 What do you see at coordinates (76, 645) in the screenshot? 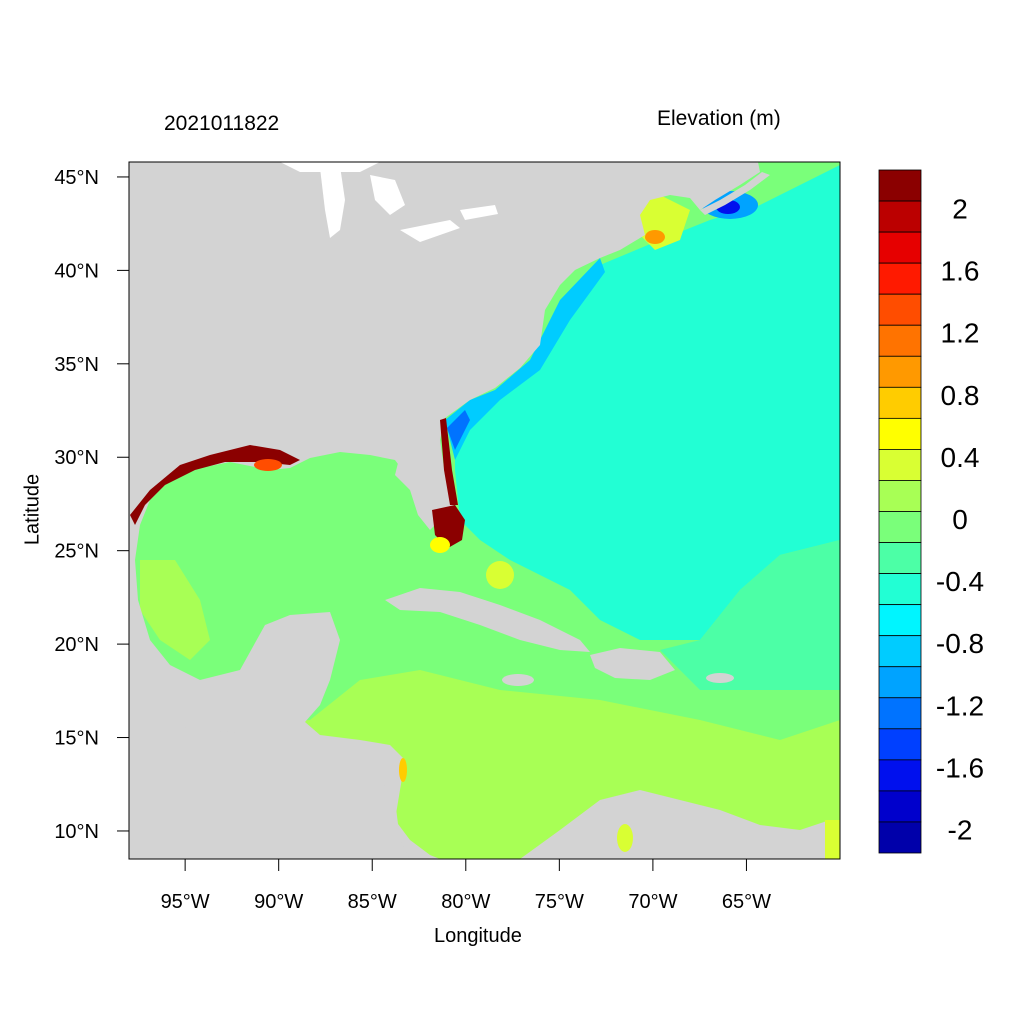
I see `y-tick-label: 20°N` at bounding box center [76, 645].